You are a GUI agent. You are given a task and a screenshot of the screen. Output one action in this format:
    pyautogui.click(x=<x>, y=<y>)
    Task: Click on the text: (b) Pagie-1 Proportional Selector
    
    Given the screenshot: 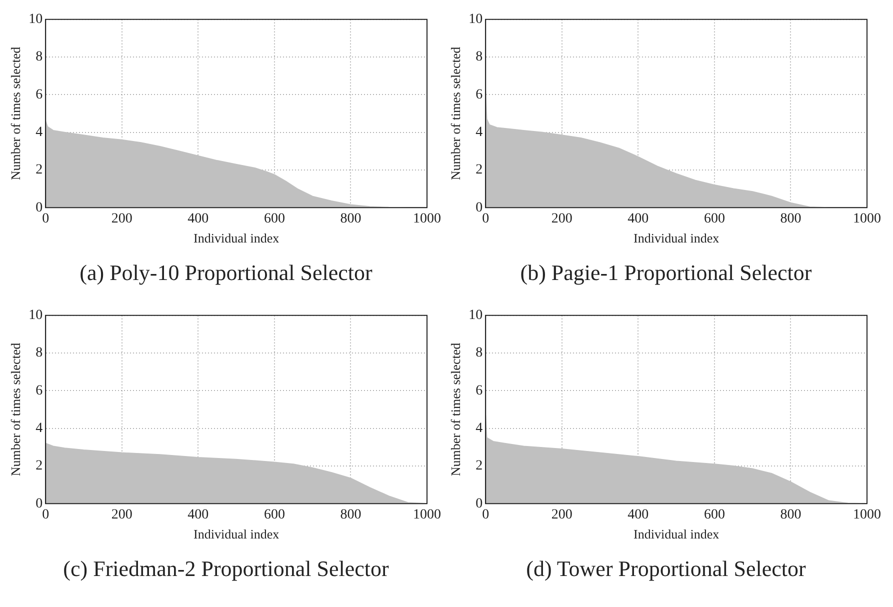 What is the action you would take?
    pyautogui.click(x=666, y=273)
    